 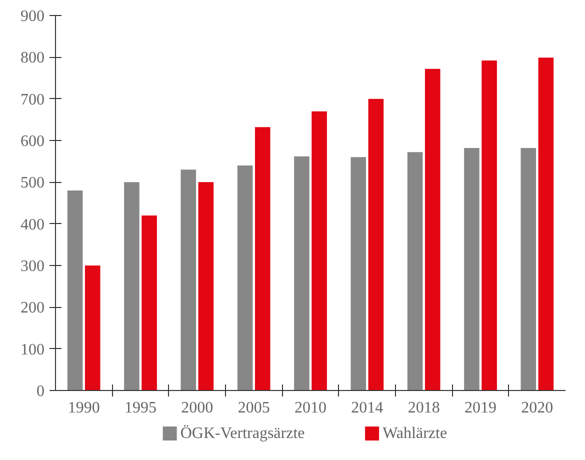 I want to click on x-tick-label: 1995, so click(x=140, y=408).